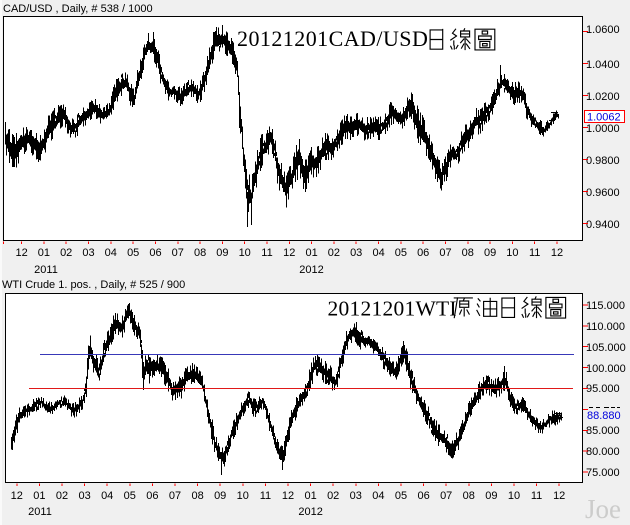 This screenshot has width=630, height=525. I want to click on svg-text: 1.0000, so click(603, 129).